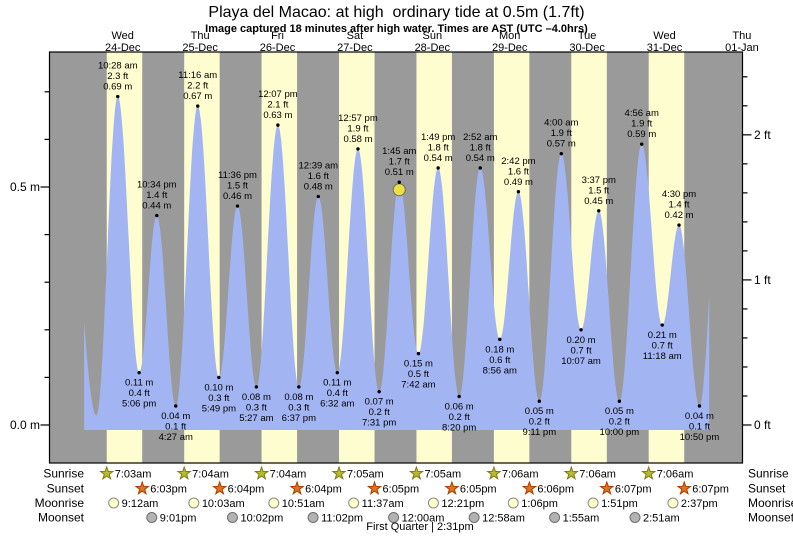 The image size is (793, 538). I want to click on high-tide-label: 4:30 pm1.4 ft0.42 m, so click(679, 205).